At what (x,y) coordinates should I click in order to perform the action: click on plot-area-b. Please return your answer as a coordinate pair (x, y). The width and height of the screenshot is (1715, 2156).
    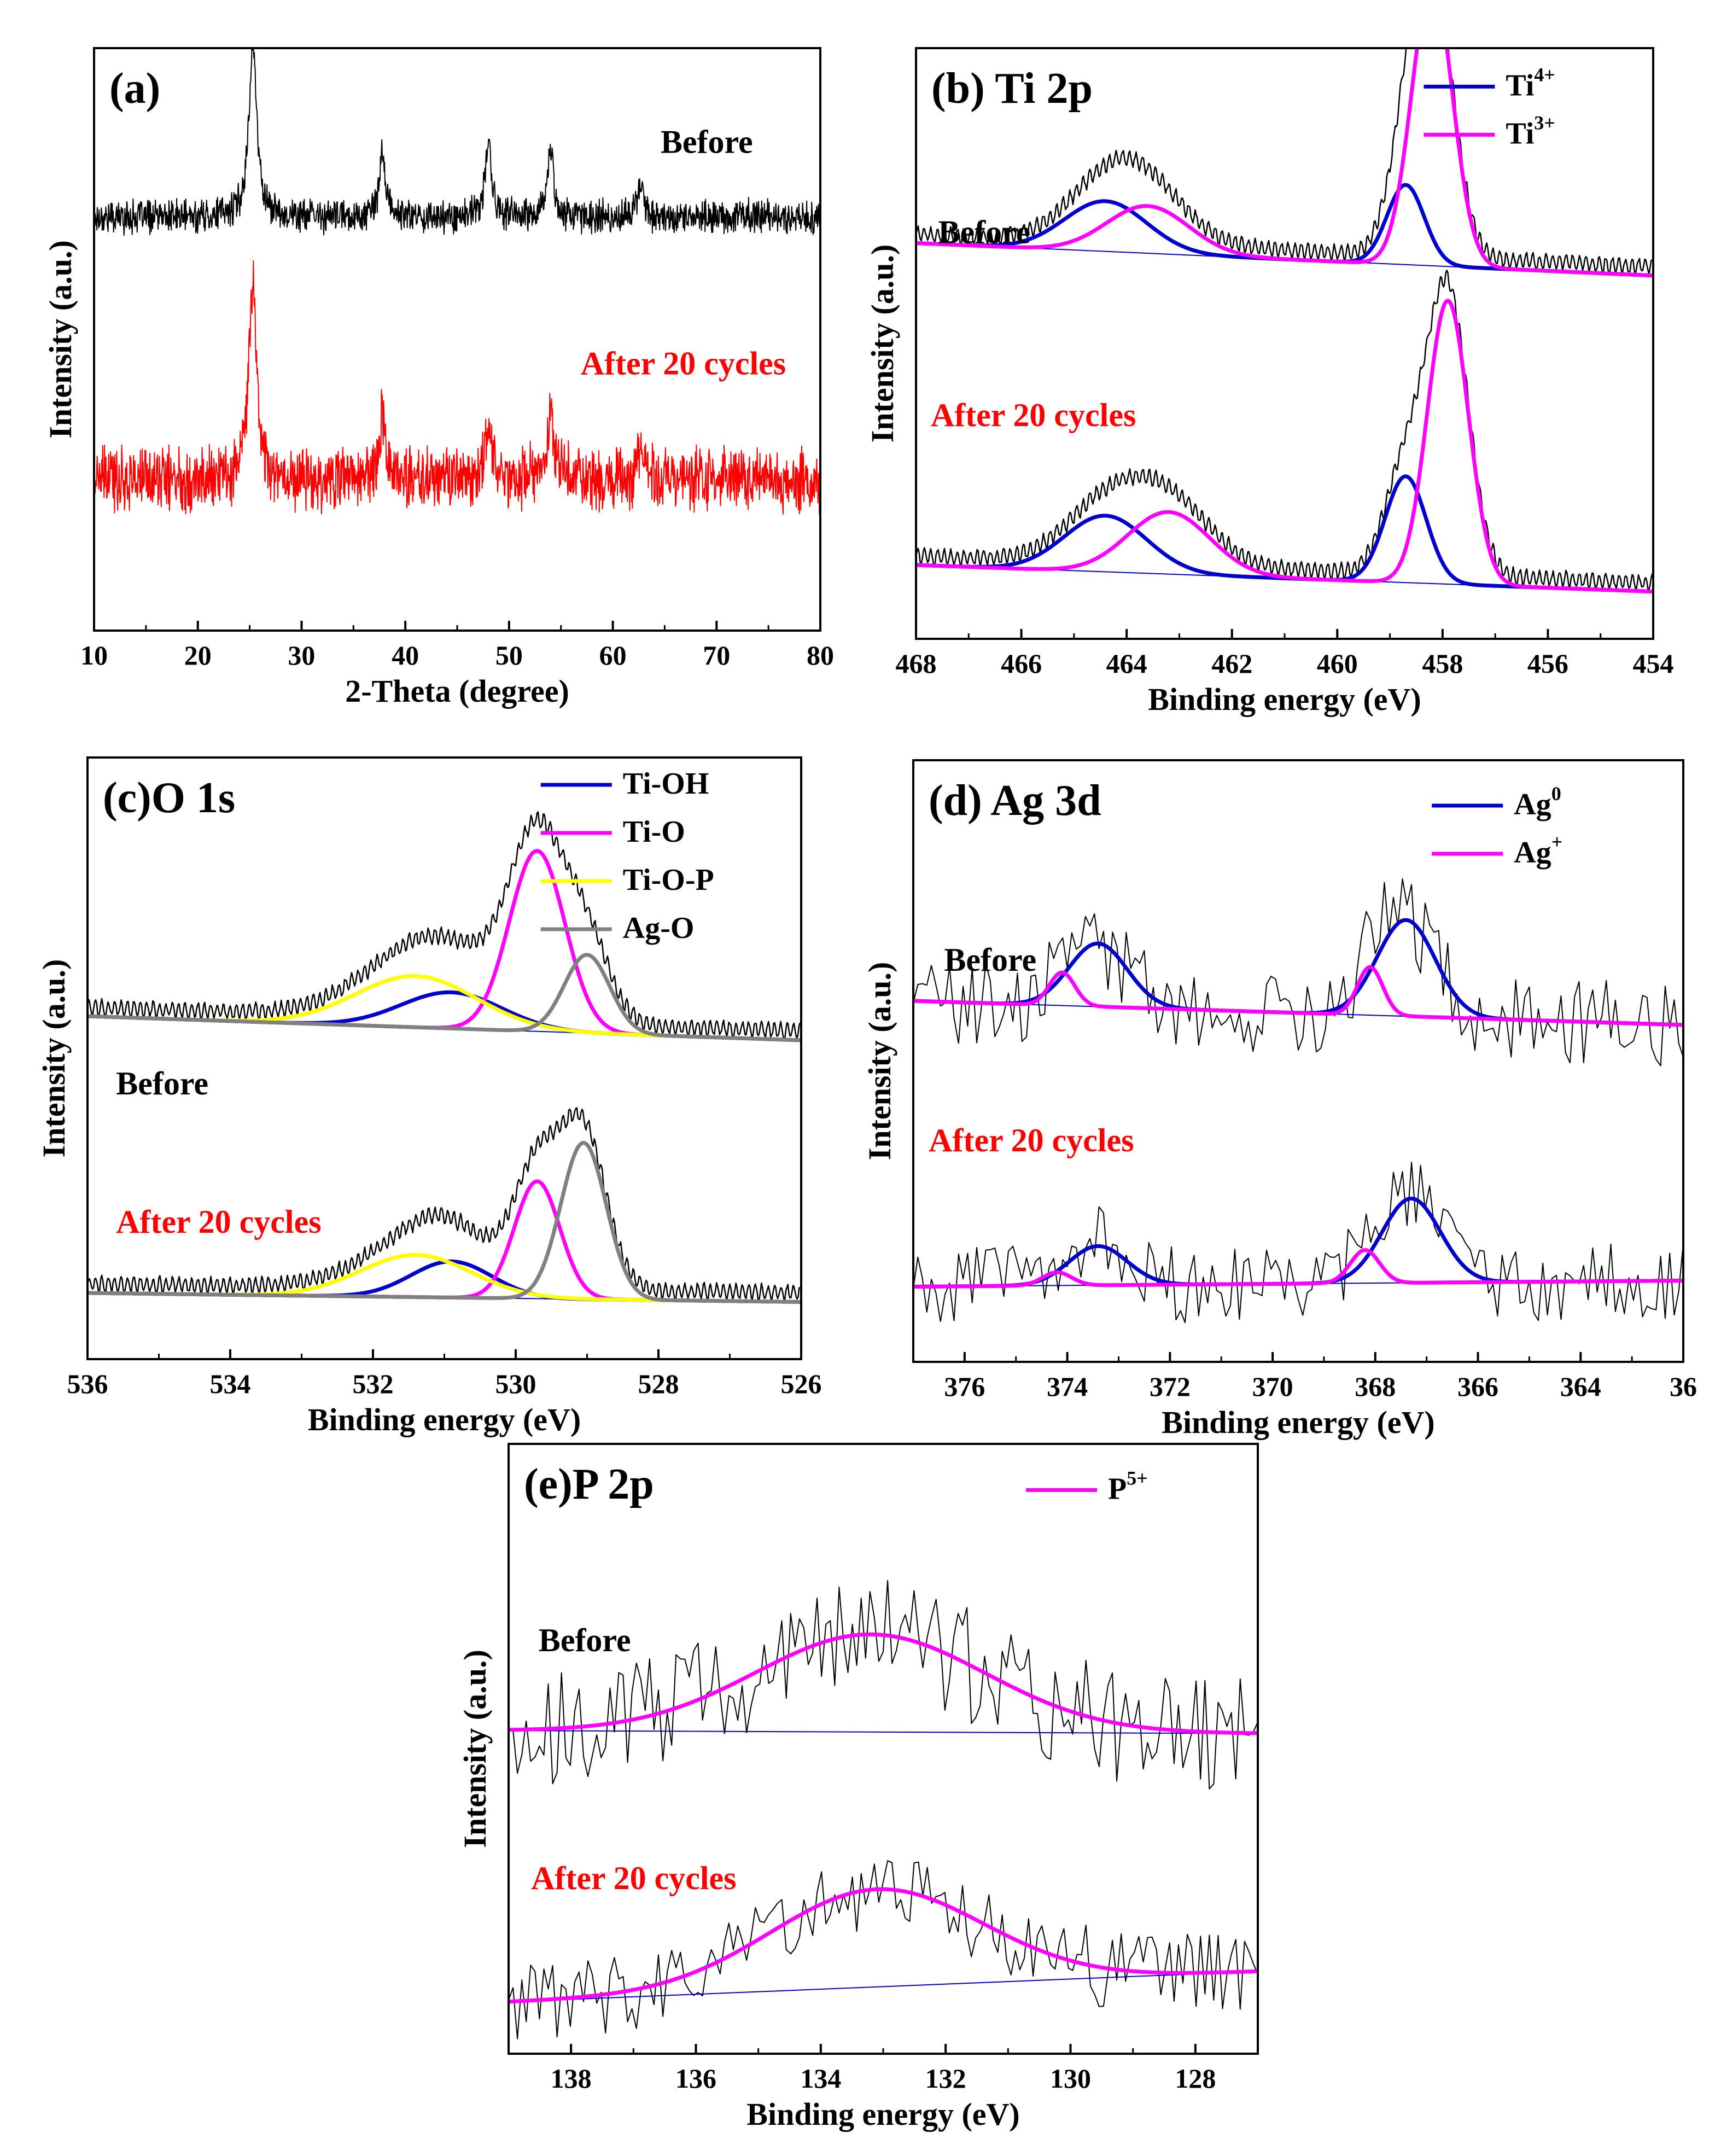
    Looking at the image, I should click on (1284, 321).